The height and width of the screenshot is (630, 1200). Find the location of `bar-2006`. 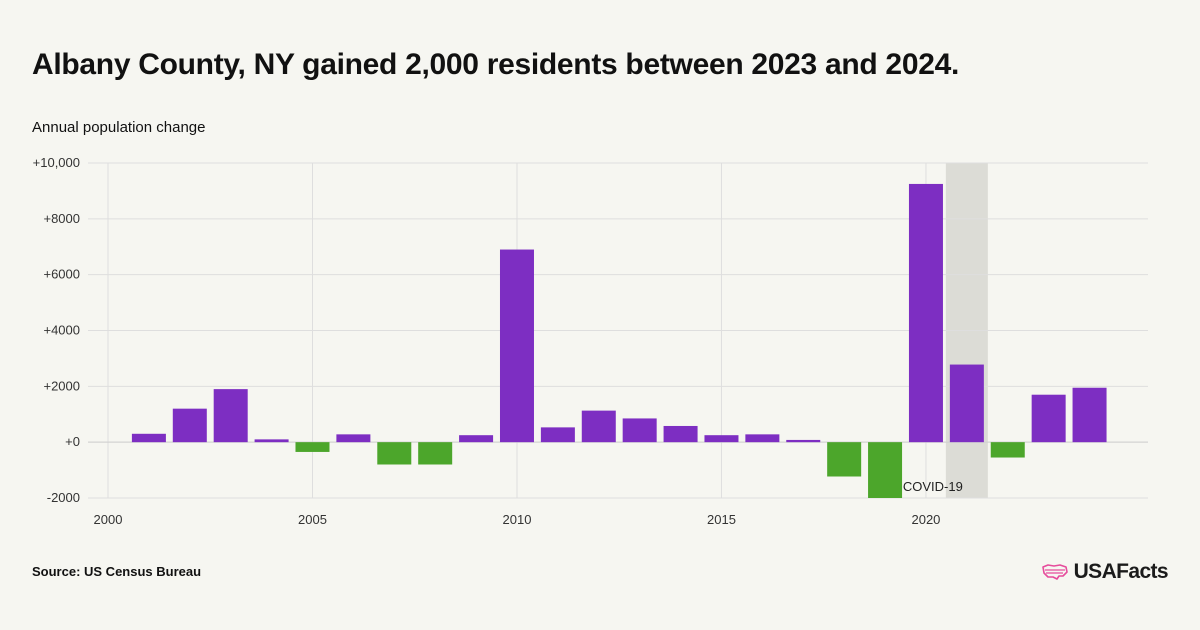

bar-2006 is located at coordinates (353, 438).